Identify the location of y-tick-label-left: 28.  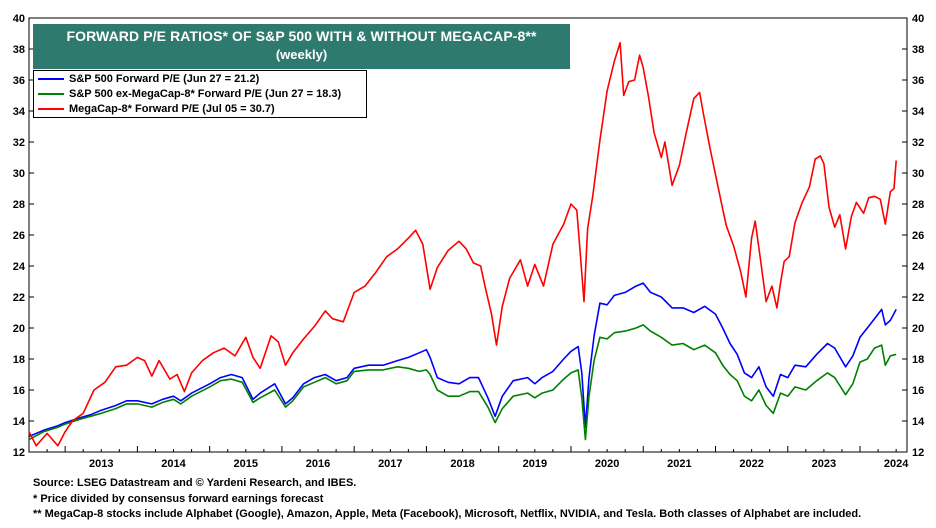
(19, 205).